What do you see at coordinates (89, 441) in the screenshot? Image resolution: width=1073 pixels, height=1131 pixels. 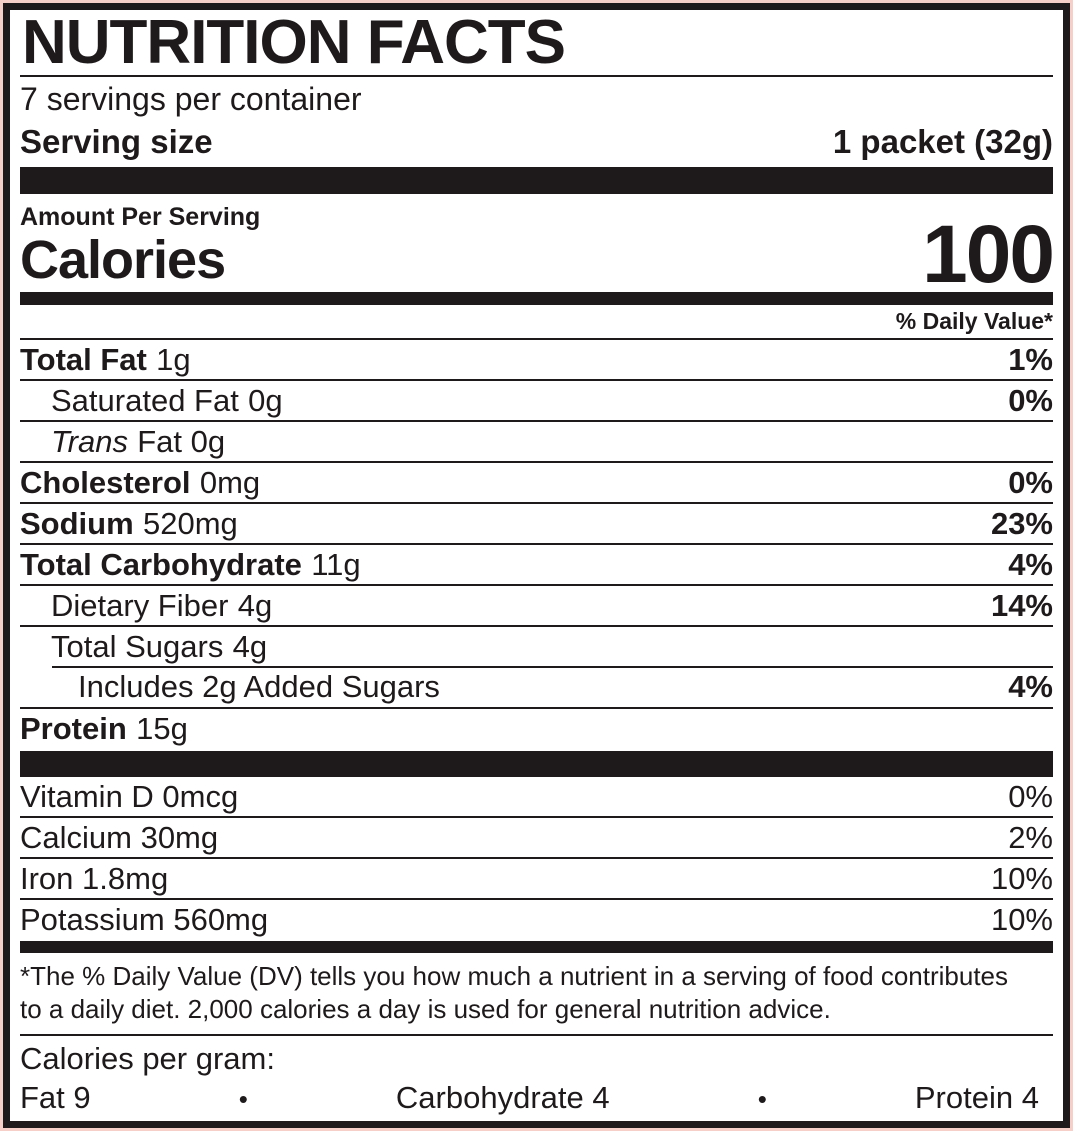 I see `nutrient-name: Trans` at bounding box center [89, 441].